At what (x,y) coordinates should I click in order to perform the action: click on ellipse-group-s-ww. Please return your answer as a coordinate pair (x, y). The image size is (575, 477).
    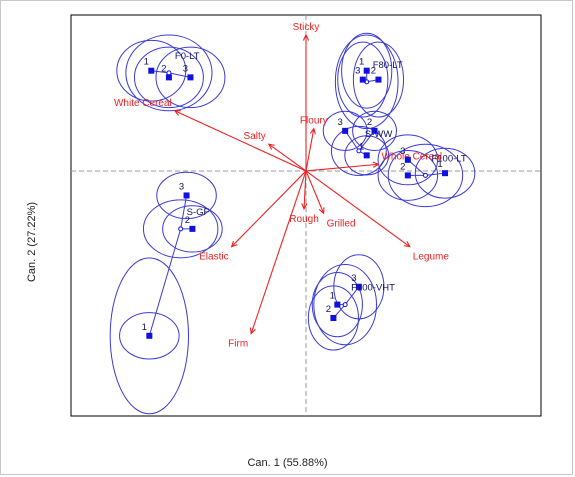
    Looking at the image, I should click on (358, 150).